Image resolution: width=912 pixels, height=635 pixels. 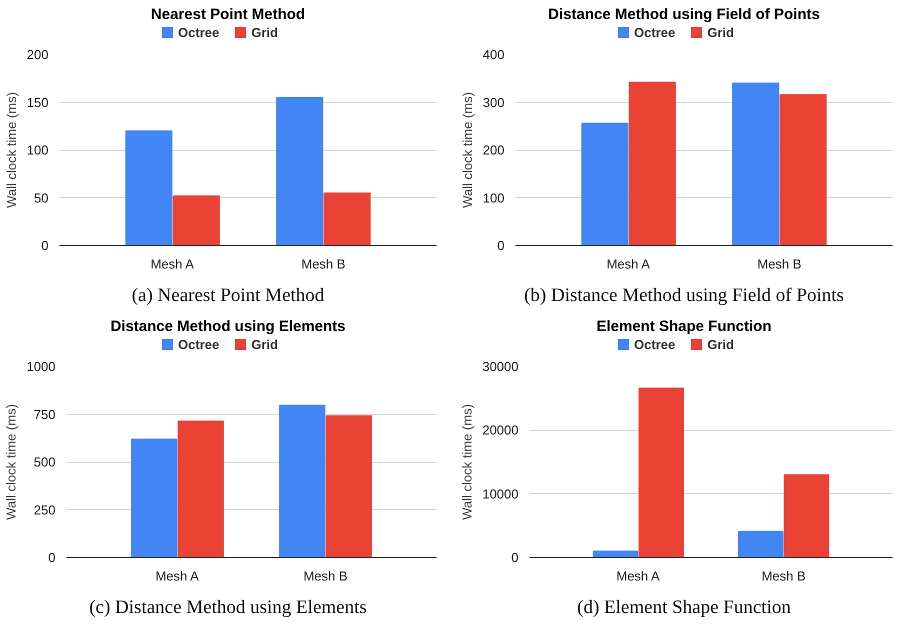 I want to click on y-tick-label: 1000, so click(x=41, y=366).